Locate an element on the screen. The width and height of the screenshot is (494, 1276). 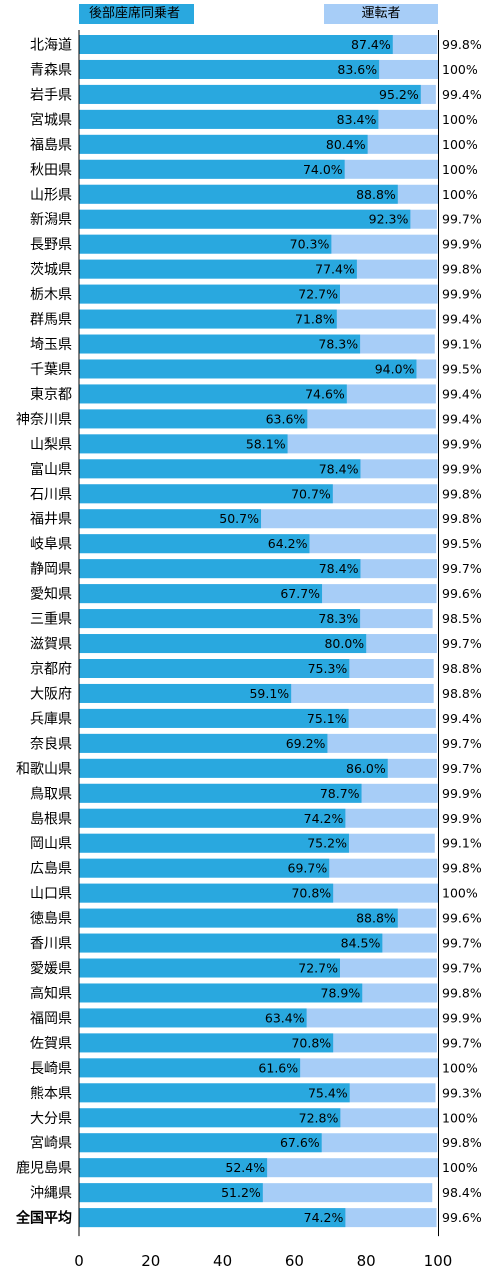
category-label: 香川県 is located at coordinates (51, 944).